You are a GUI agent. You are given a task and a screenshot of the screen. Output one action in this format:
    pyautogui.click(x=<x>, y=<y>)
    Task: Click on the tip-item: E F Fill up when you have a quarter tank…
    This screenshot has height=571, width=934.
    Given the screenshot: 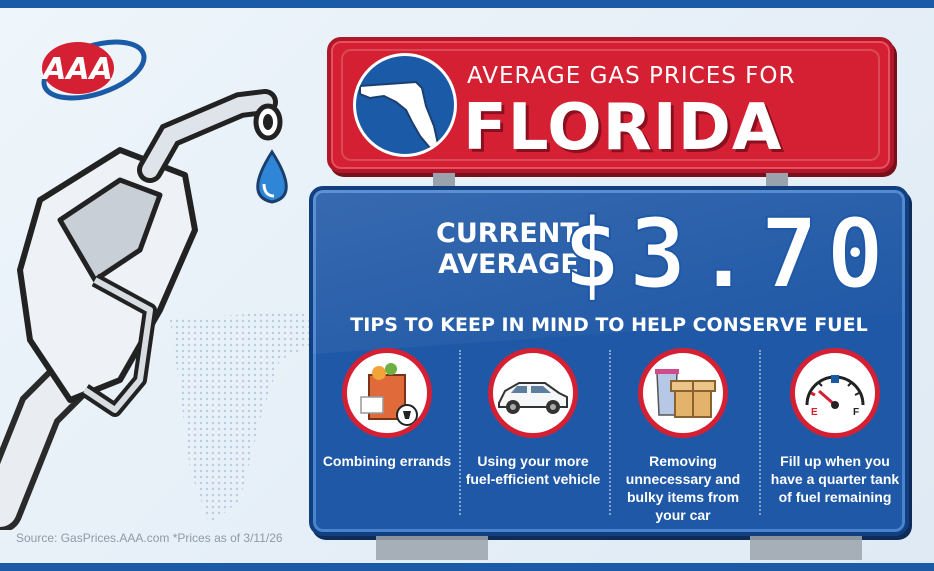 What is the action you would take?
    pyautogui.click(x=835, y=427)
    